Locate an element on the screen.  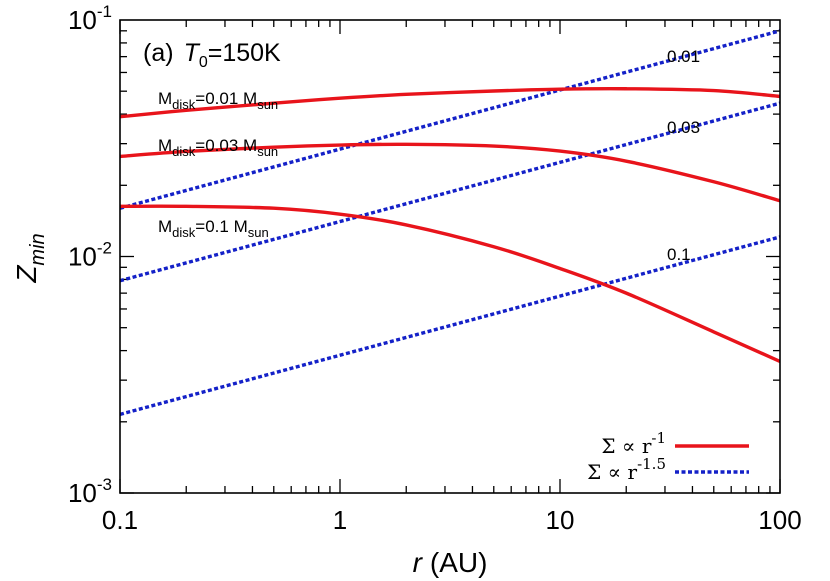
x-axis-title: r (AU) is located at coordinates (450, 562).